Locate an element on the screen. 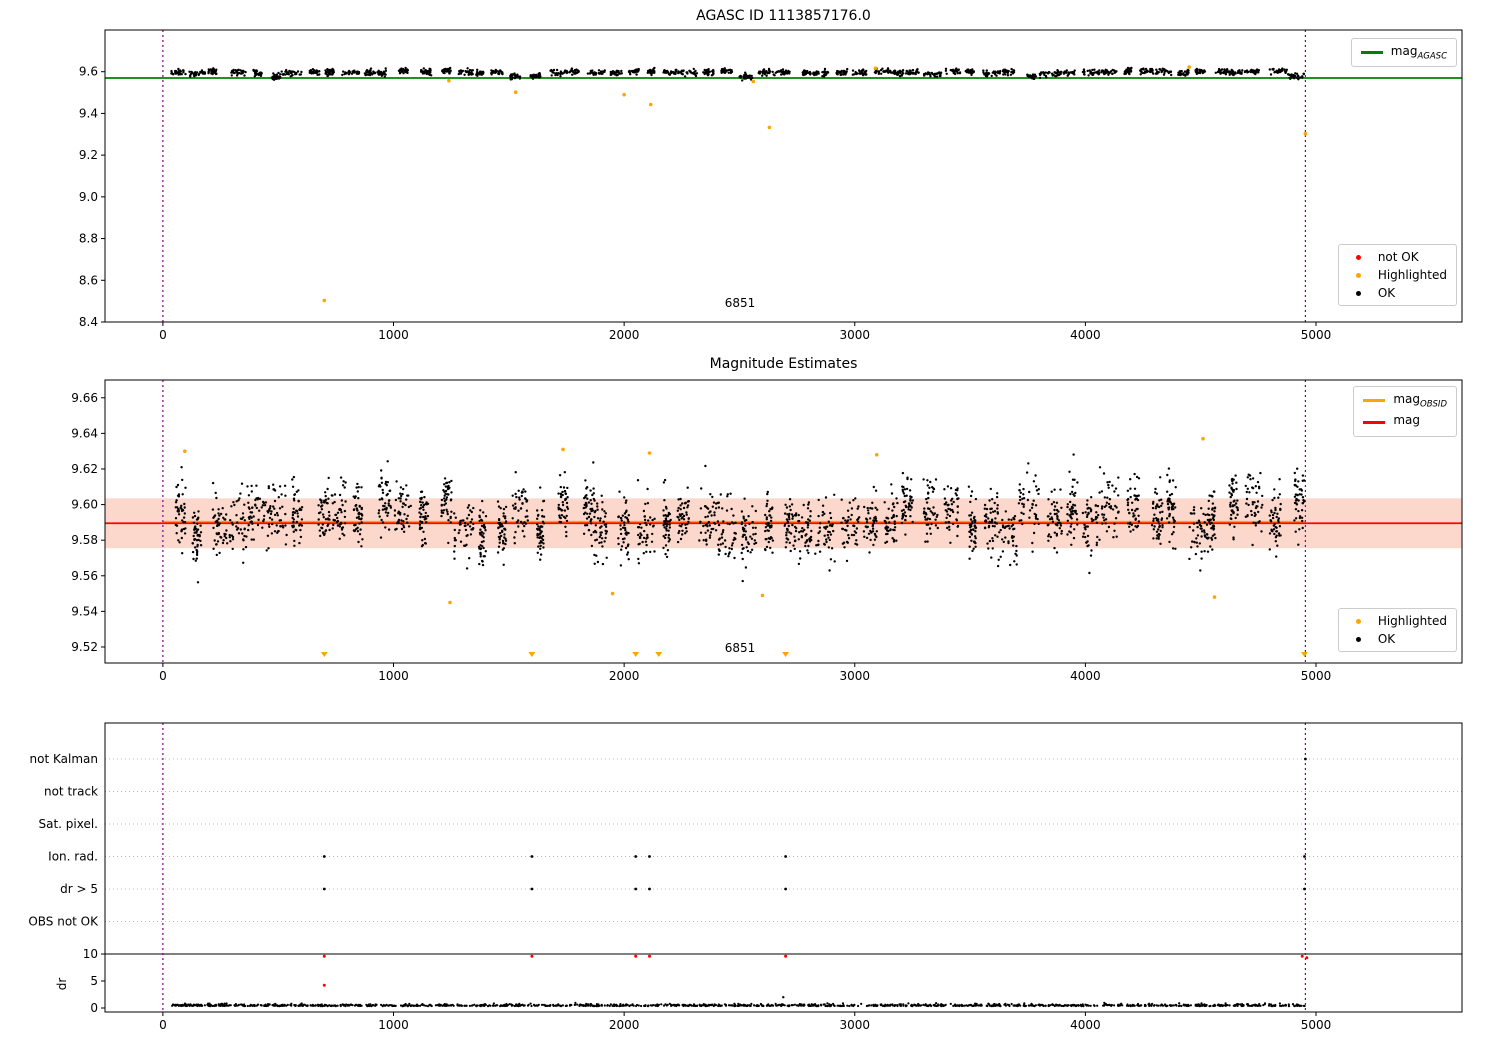  dr-tick-label: 5 is located at coordinates (94, 981).